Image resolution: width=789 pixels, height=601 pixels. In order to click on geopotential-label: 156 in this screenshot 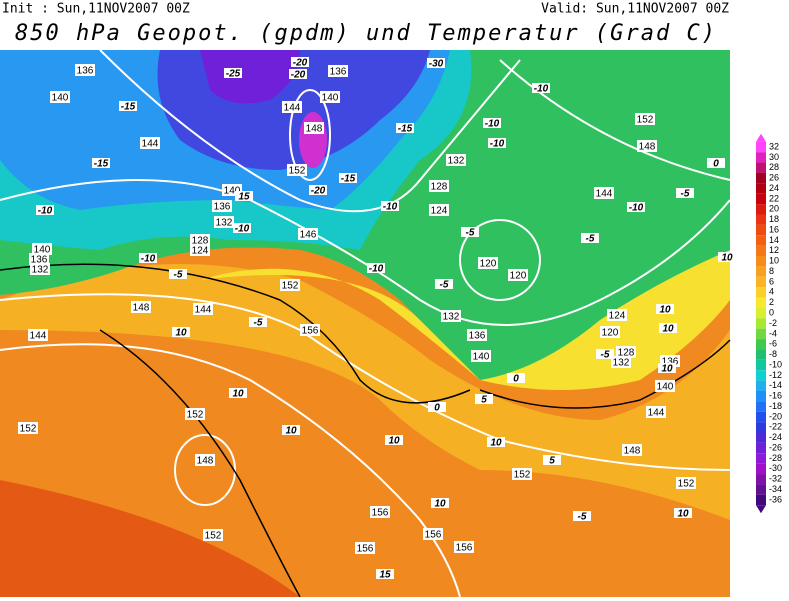, I will do `click(380, 513)`.